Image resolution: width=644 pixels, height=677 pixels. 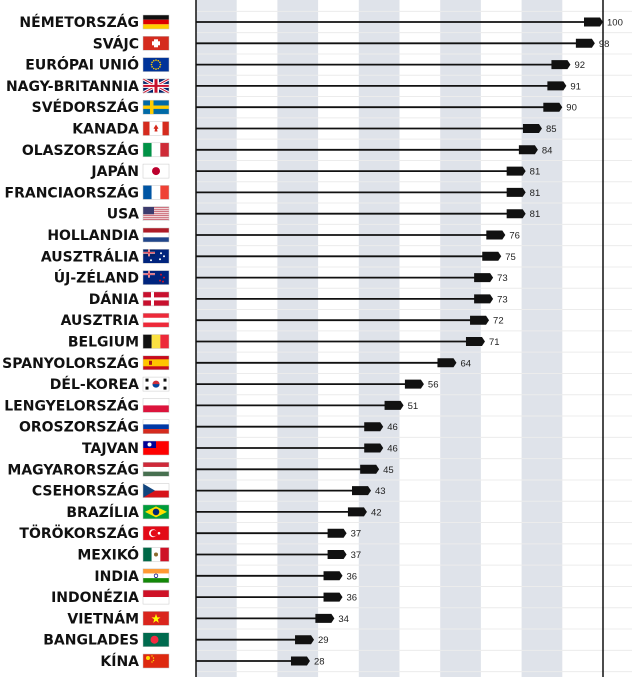 I want to click on flag-tr-icon, so click(x=156, y=533).